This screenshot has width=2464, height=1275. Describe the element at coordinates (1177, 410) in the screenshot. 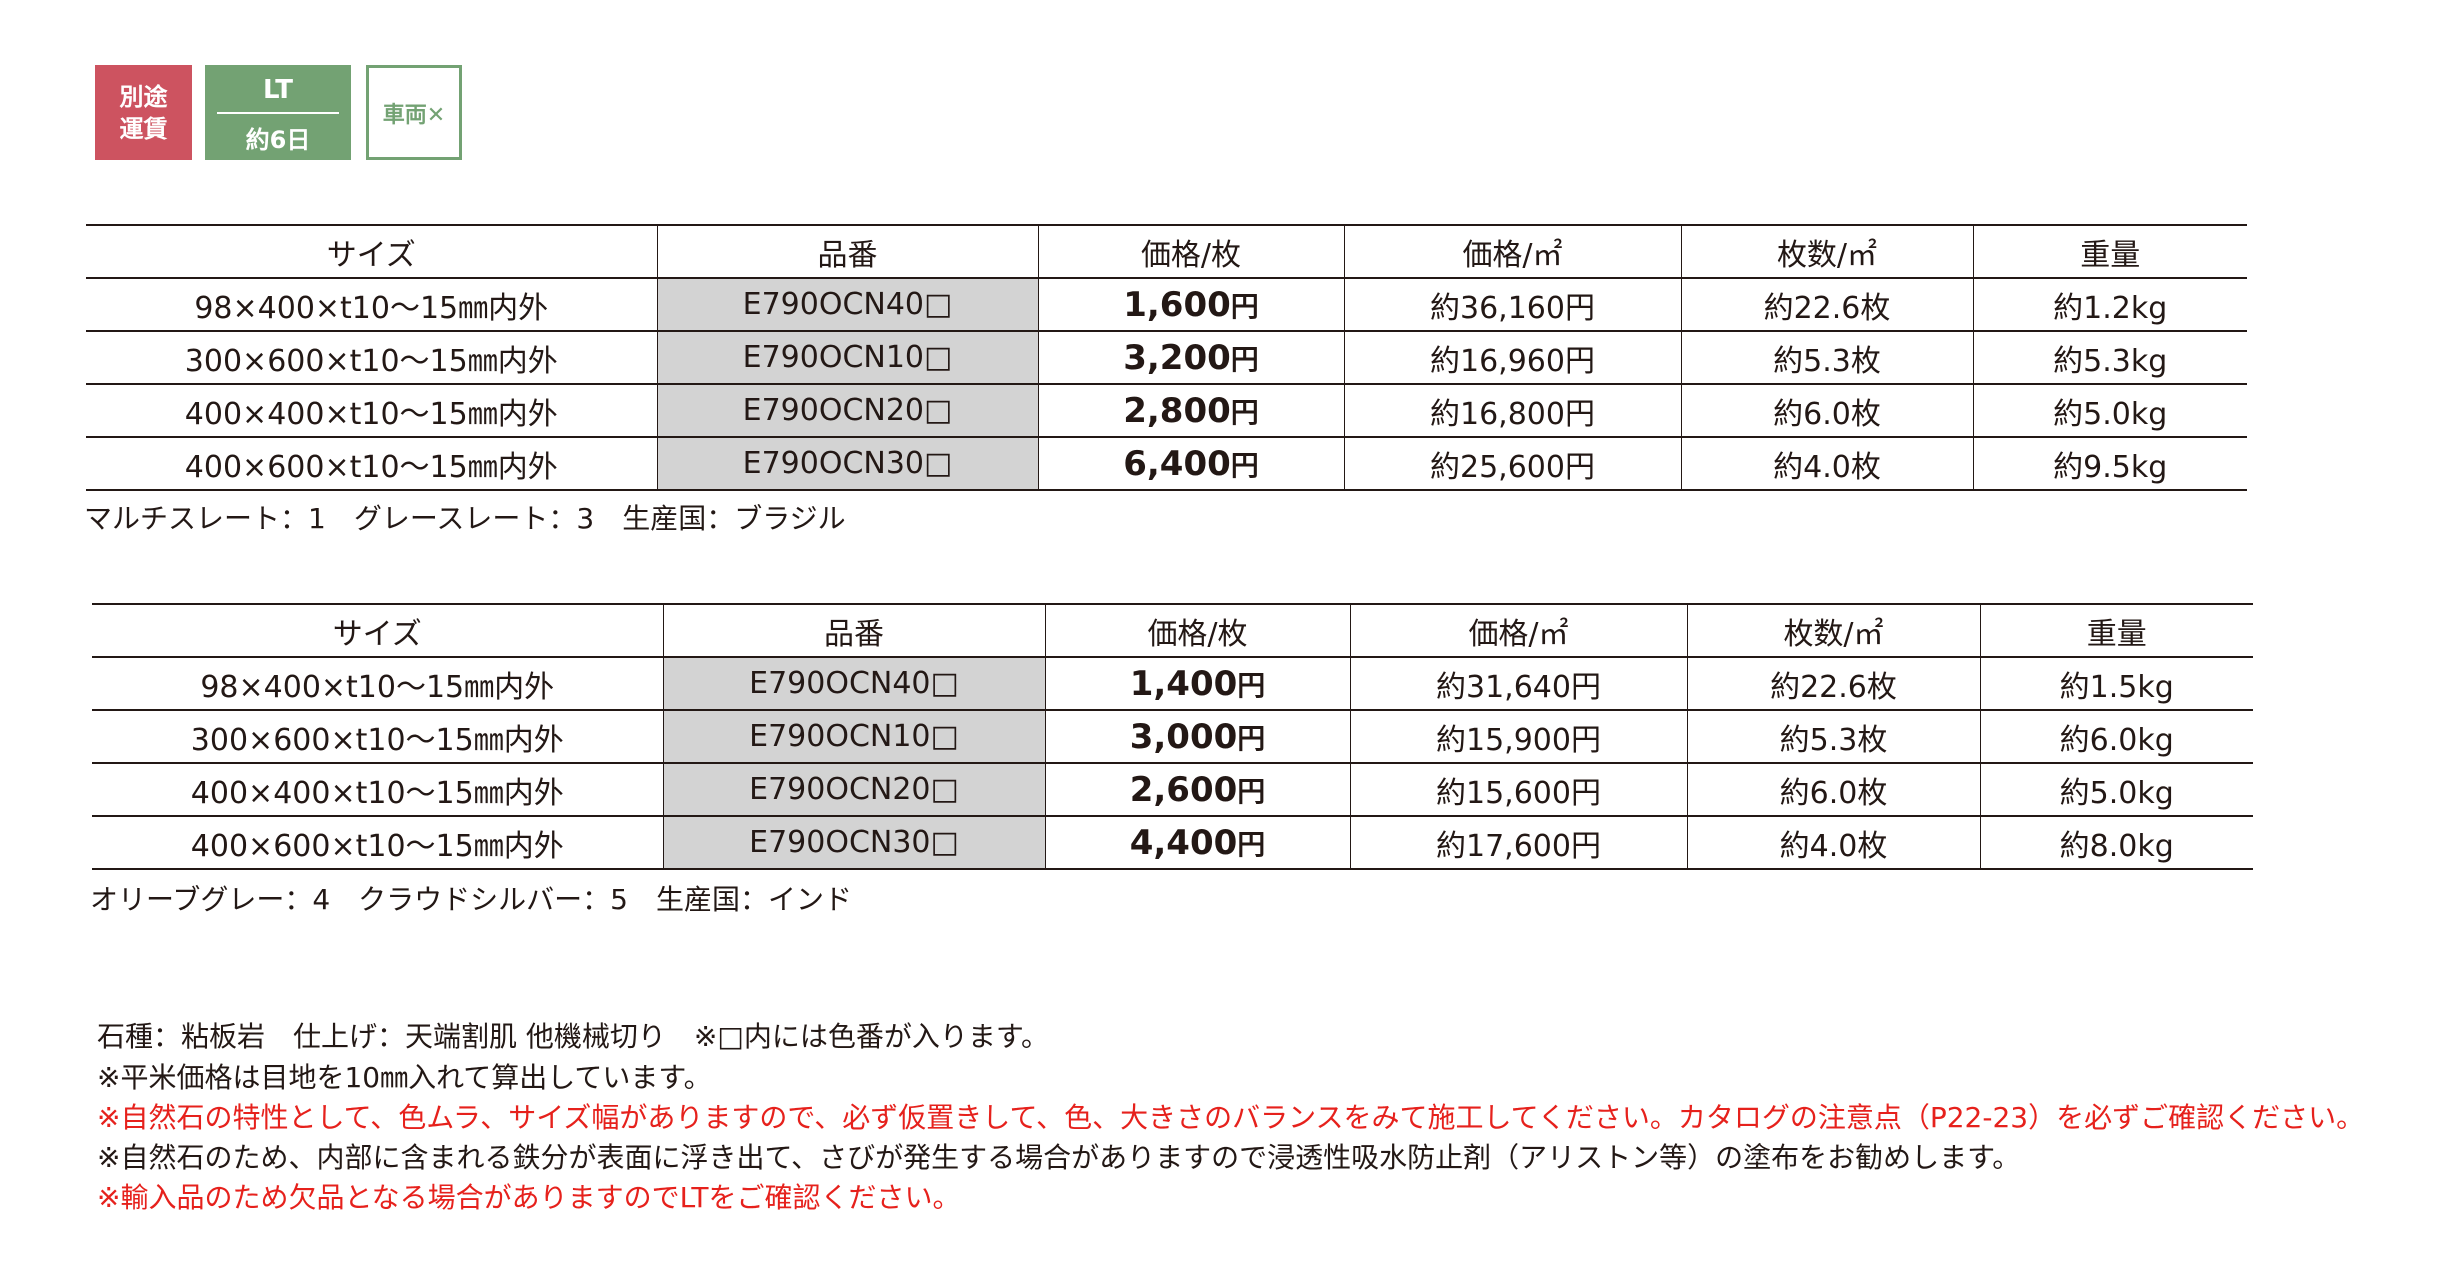

I see `price-value: 2,800` at that location.